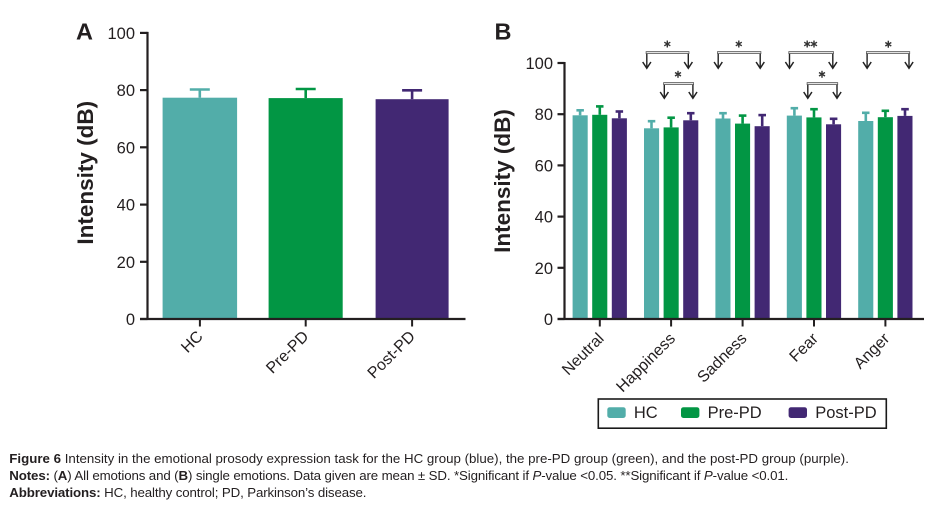 This screenshot has height=506, width=931. Describe the element at coordinates (84, 31) in the screenshot. I see `svg-text: A` at that location.